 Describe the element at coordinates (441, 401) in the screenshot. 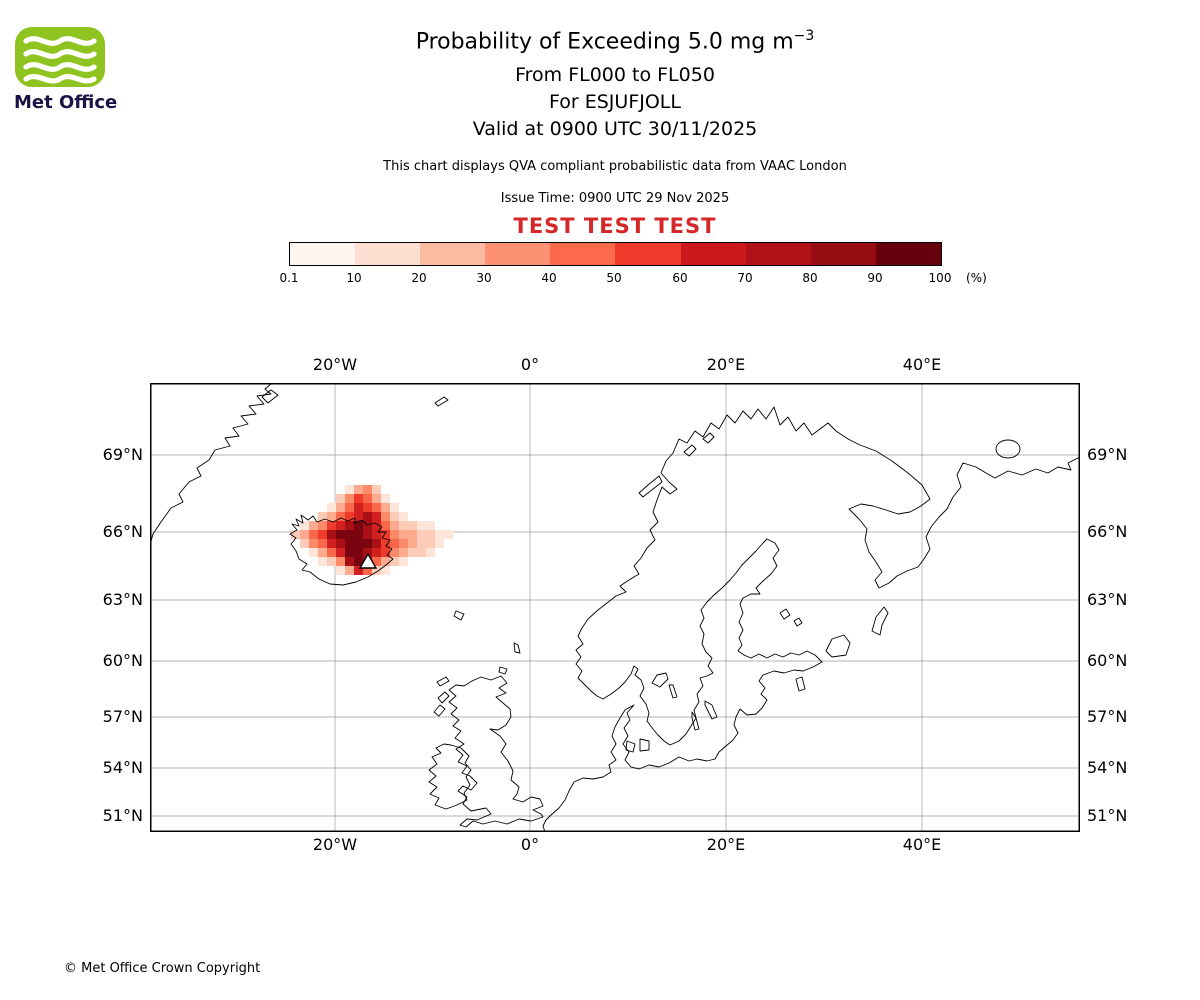

I see `island-jan-mayen` at that location.